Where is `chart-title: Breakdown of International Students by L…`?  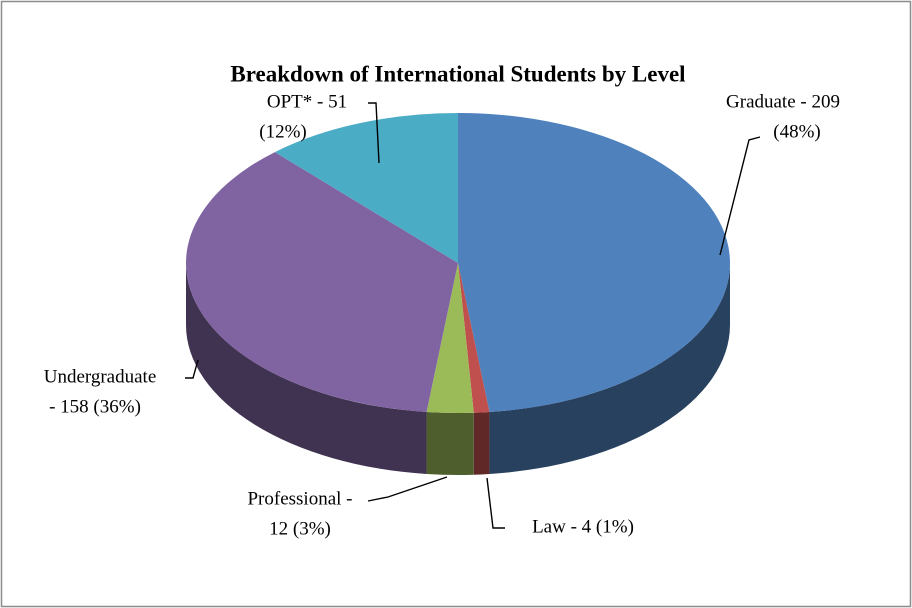
chart-title: Breakdown of International Students by L… is located at coordinates (457, 73).